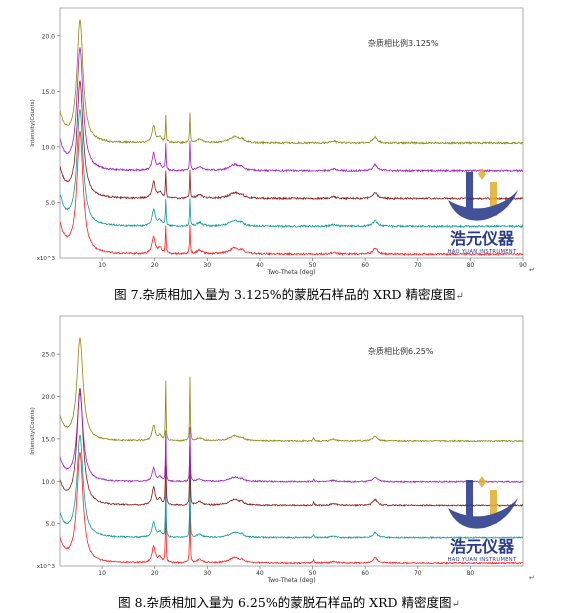  I want to click on chart-annotation: 杂质相比例3.125%, so click(403, 43).